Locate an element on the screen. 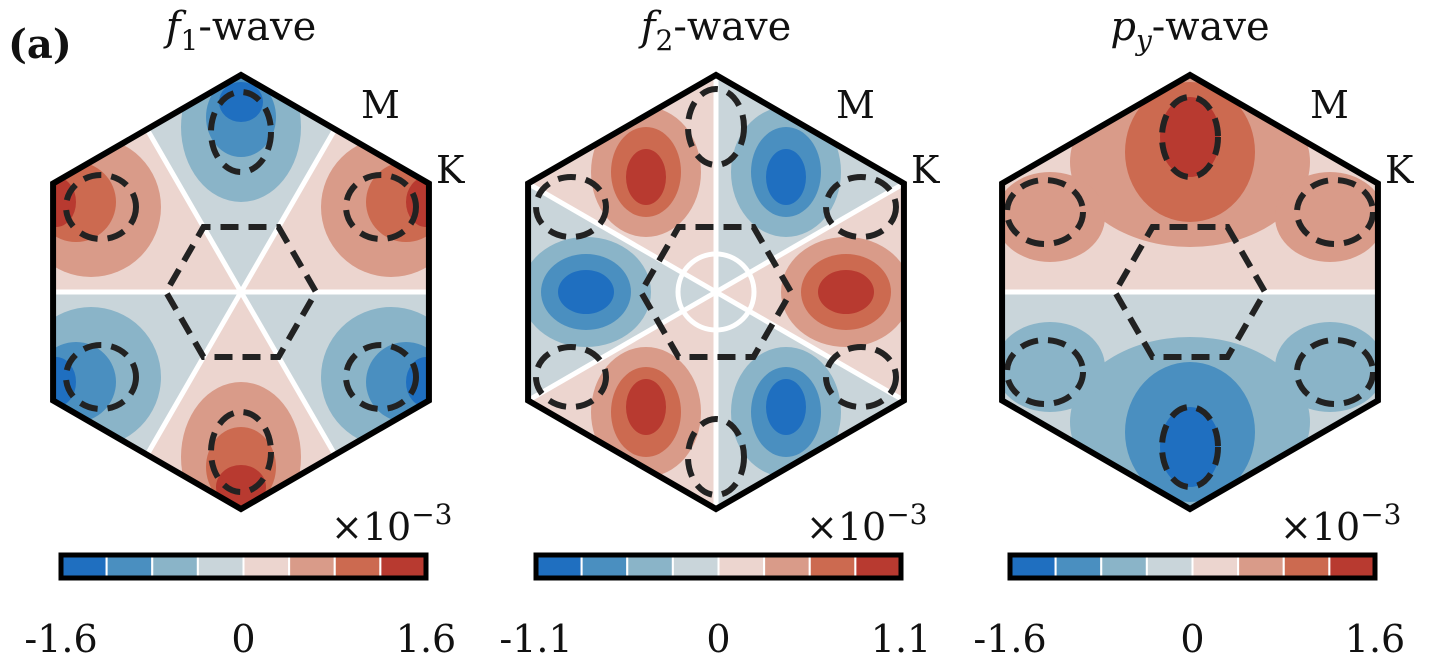 The width and height of the screenshot is (1454, 672). title-subscript: 2 is located at coordinates (665, 40).